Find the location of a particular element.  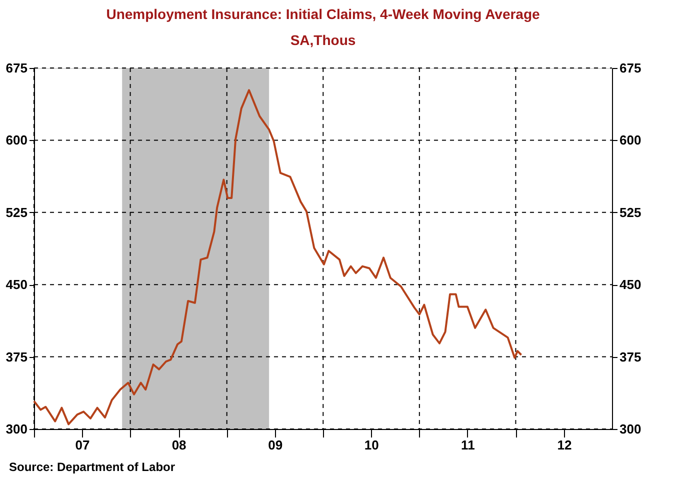

x-tick-label: 08 is located at coordinates (179, 445).